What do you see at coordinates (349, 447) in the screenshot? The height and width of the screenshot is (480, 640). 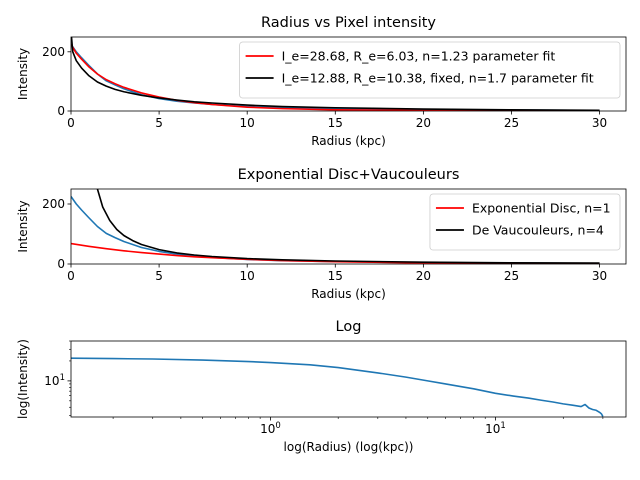 I see `x-axis-label: log(Radius) (log(kpc))` at bounding box center [349, 447].